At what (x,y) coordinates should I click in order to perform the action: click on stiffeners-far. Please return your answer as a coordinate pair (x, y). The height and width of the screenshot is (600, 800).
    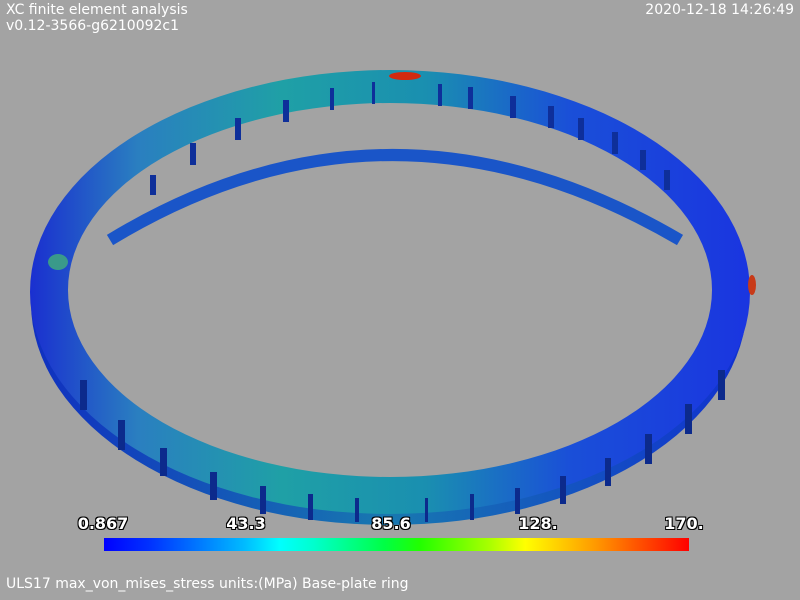
    Looking at the image, I should click on (410, 138).